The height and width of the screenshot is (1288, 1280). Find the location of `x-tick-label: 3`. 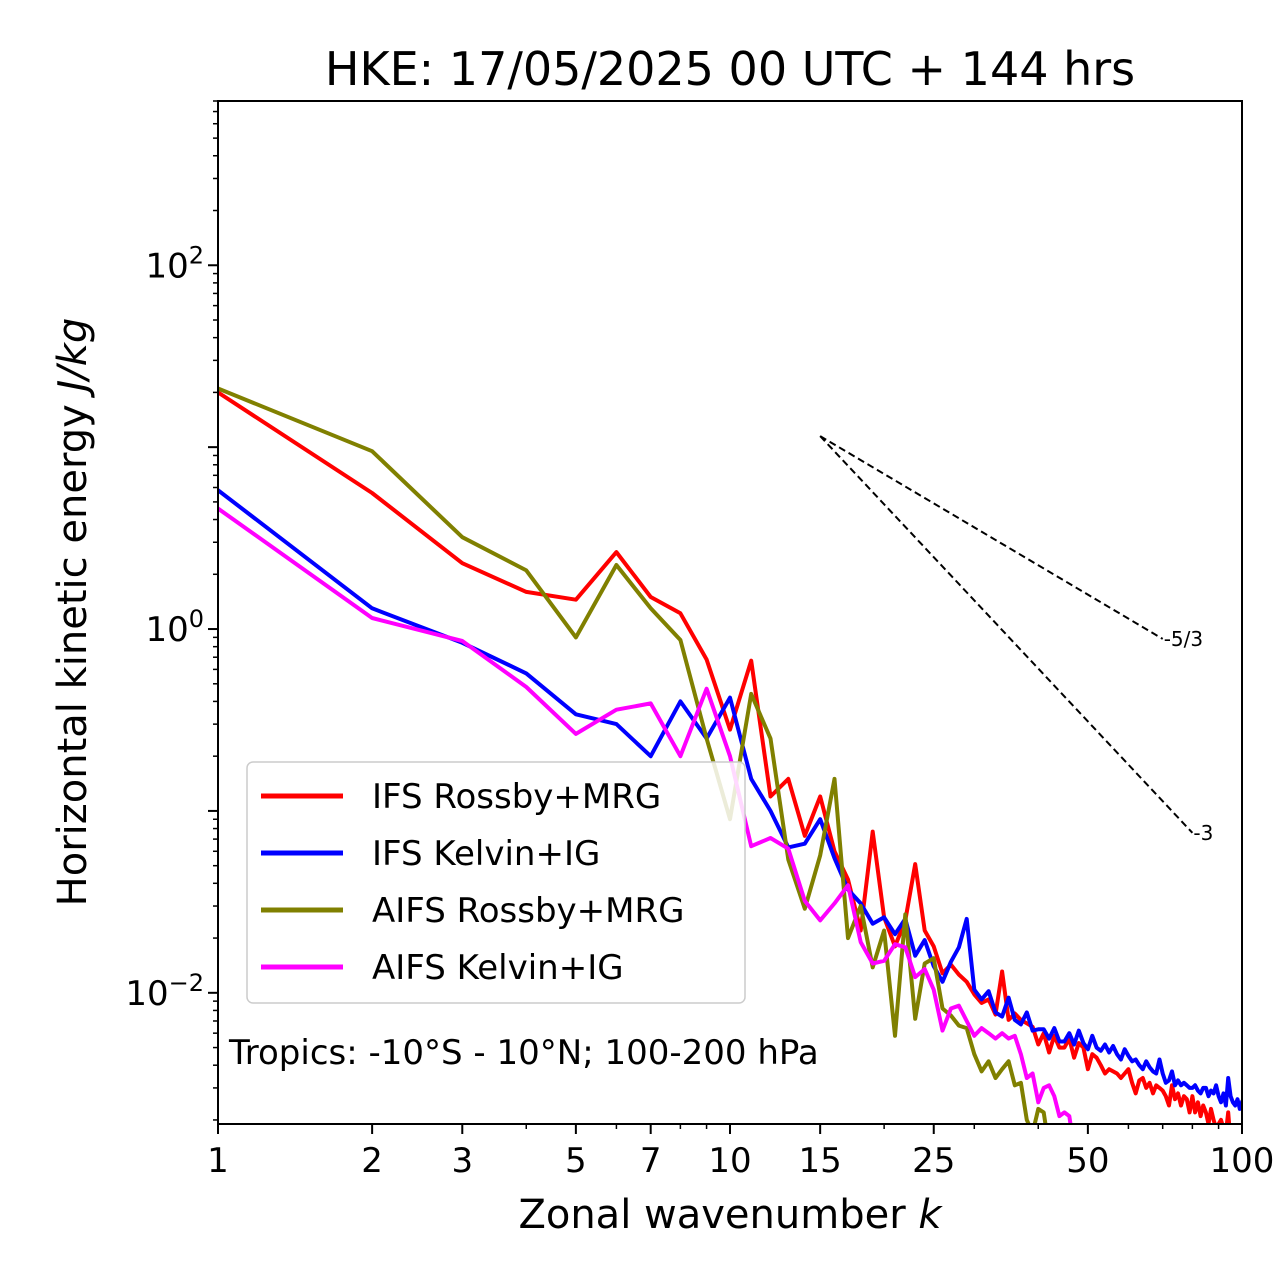

x-tick-label: 3 is located at coordinates (462, 1161).